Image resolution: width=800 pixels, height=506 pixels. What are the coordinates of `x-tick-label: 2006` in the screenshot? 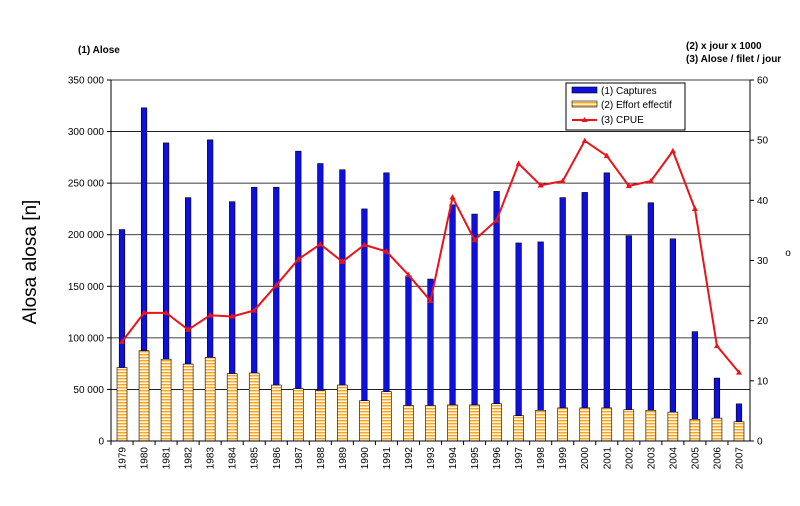 It's located at (717, 458).